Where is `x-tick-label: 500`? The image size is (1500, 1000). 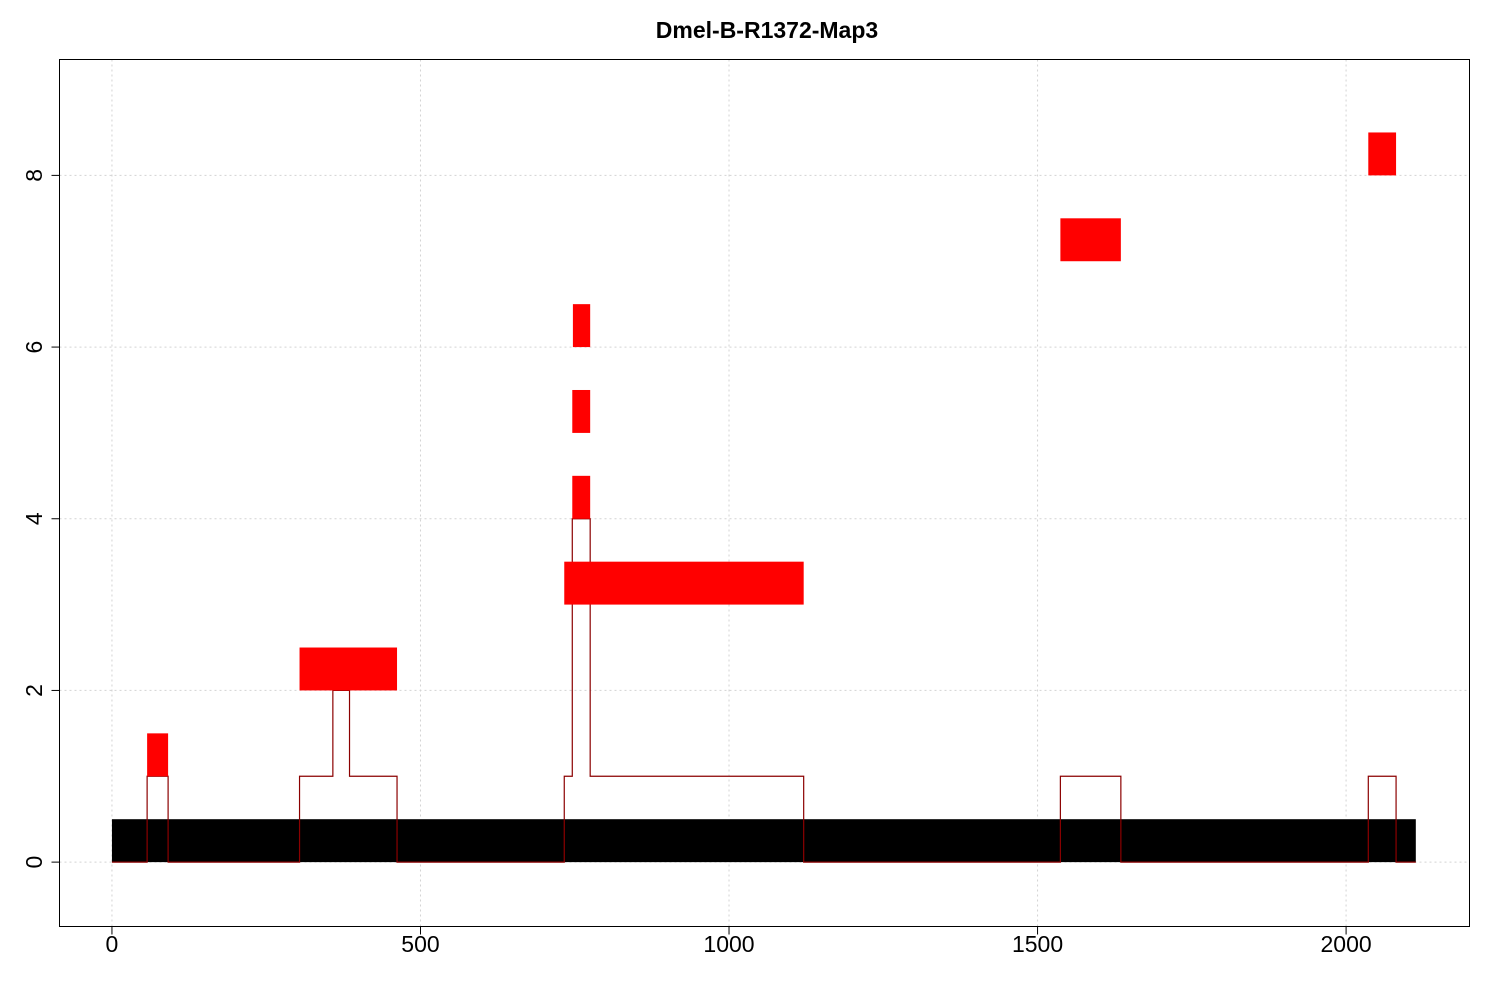 x-tick-label: 500 is located at coordinates (420, 944).